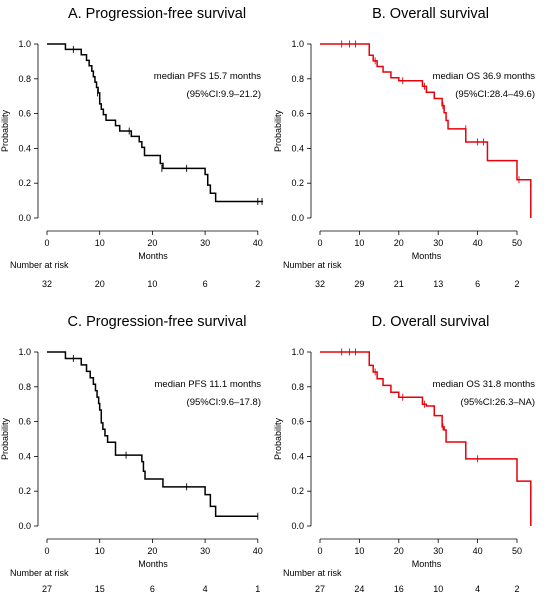  I want to click on risk-count: 20, so click(100, 284).